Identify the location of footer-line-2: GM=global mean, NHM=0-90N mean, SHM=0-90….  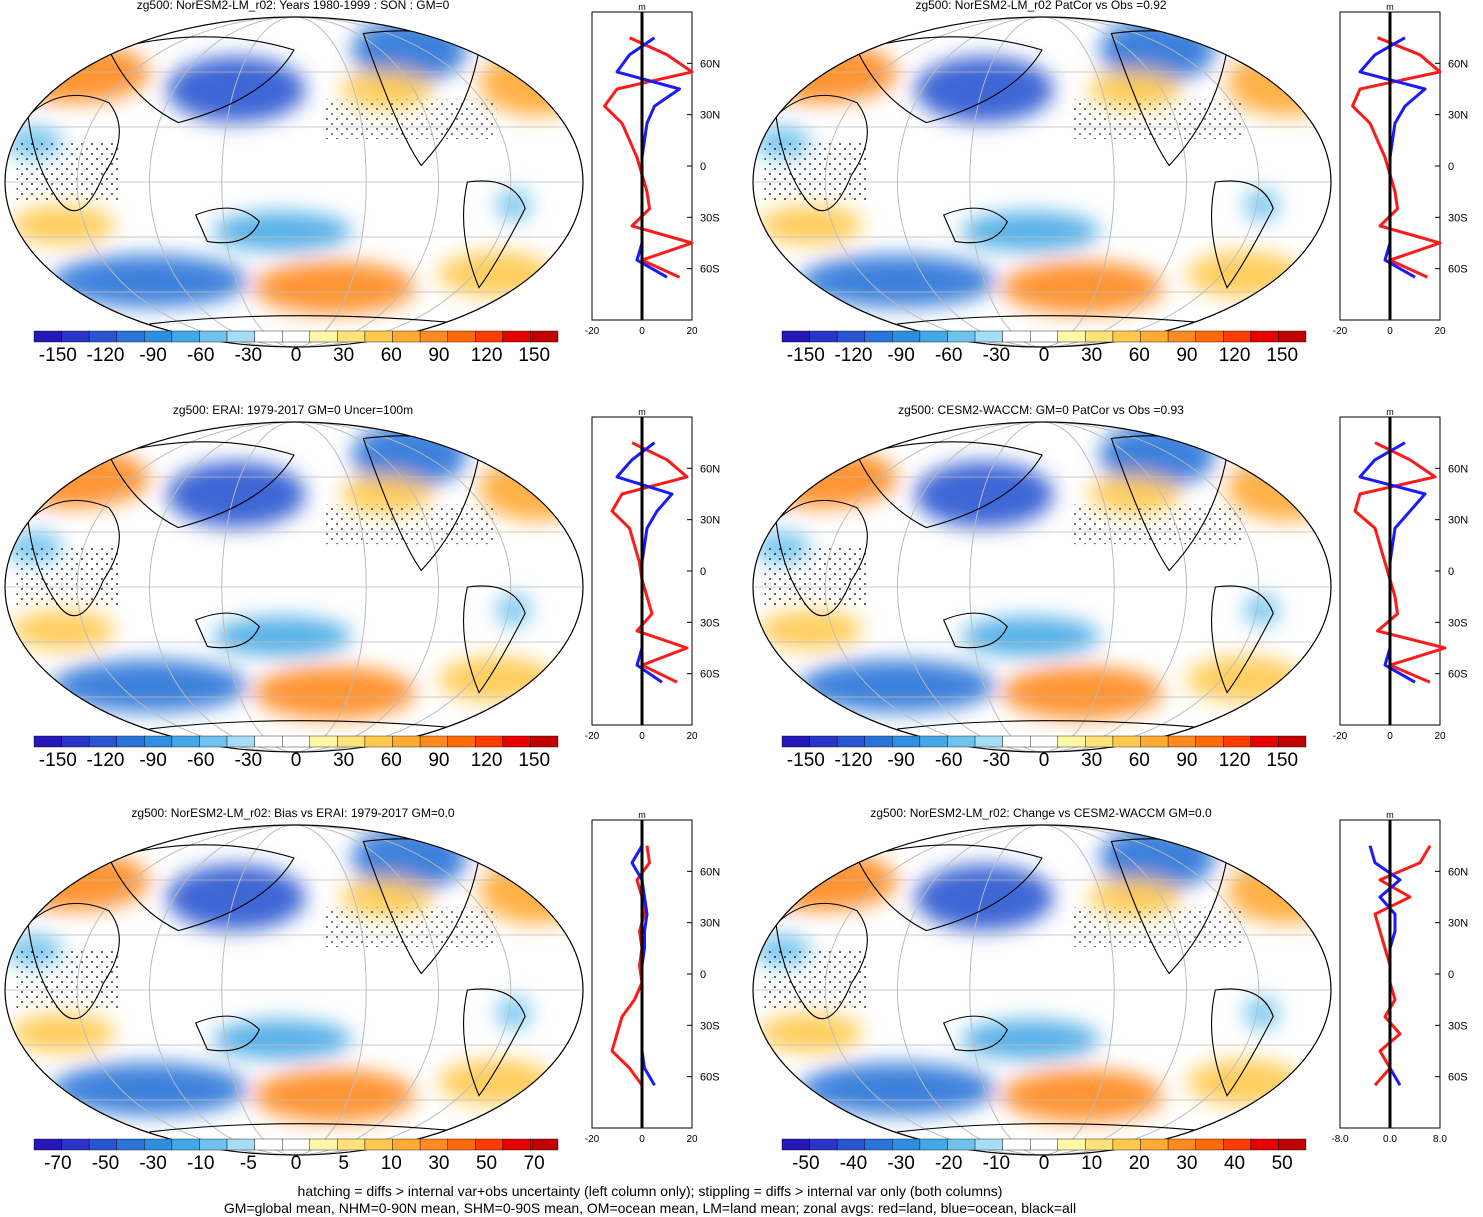
(650, 1208).